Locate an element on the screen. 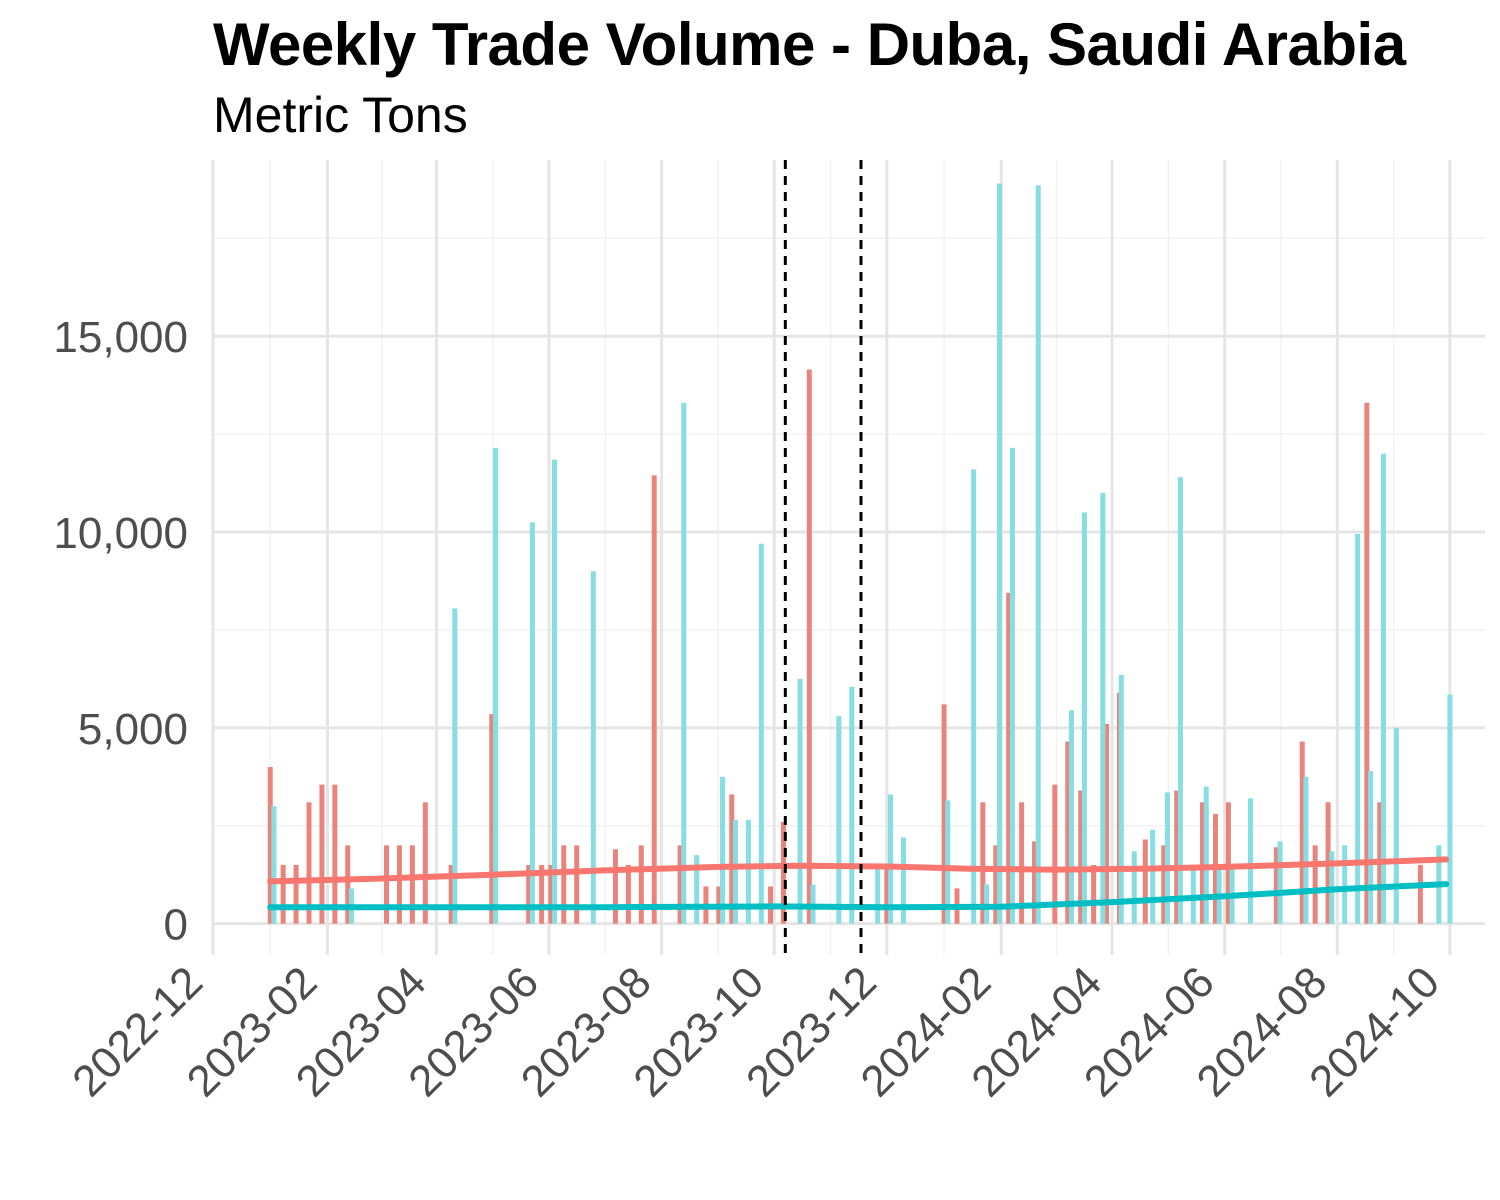  y-tick-label: 0 is located at coordinates (176, 925).